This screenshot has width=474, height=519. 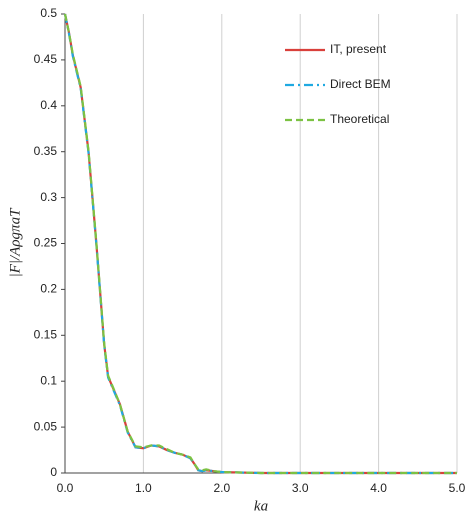 I want to click on legend-label: IT, present, so click(x=358, y=49).